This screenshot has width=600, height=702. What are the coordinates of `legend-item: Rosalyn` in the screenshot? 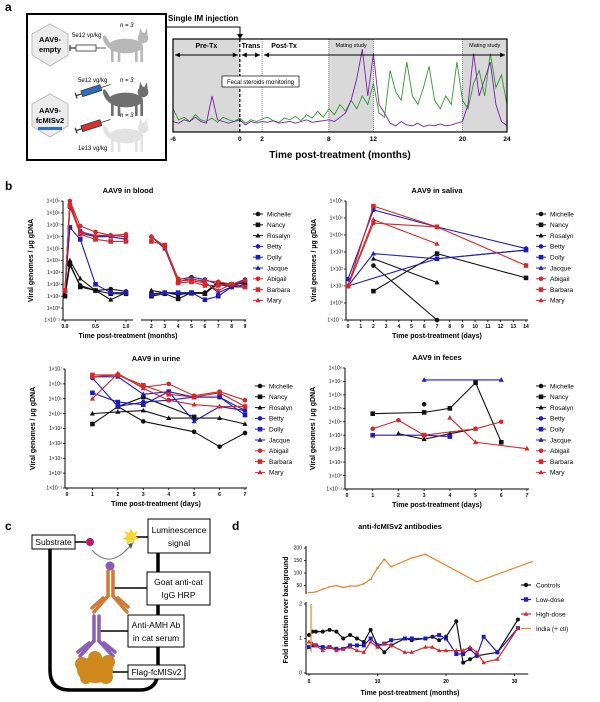 It's located at (274, 408).